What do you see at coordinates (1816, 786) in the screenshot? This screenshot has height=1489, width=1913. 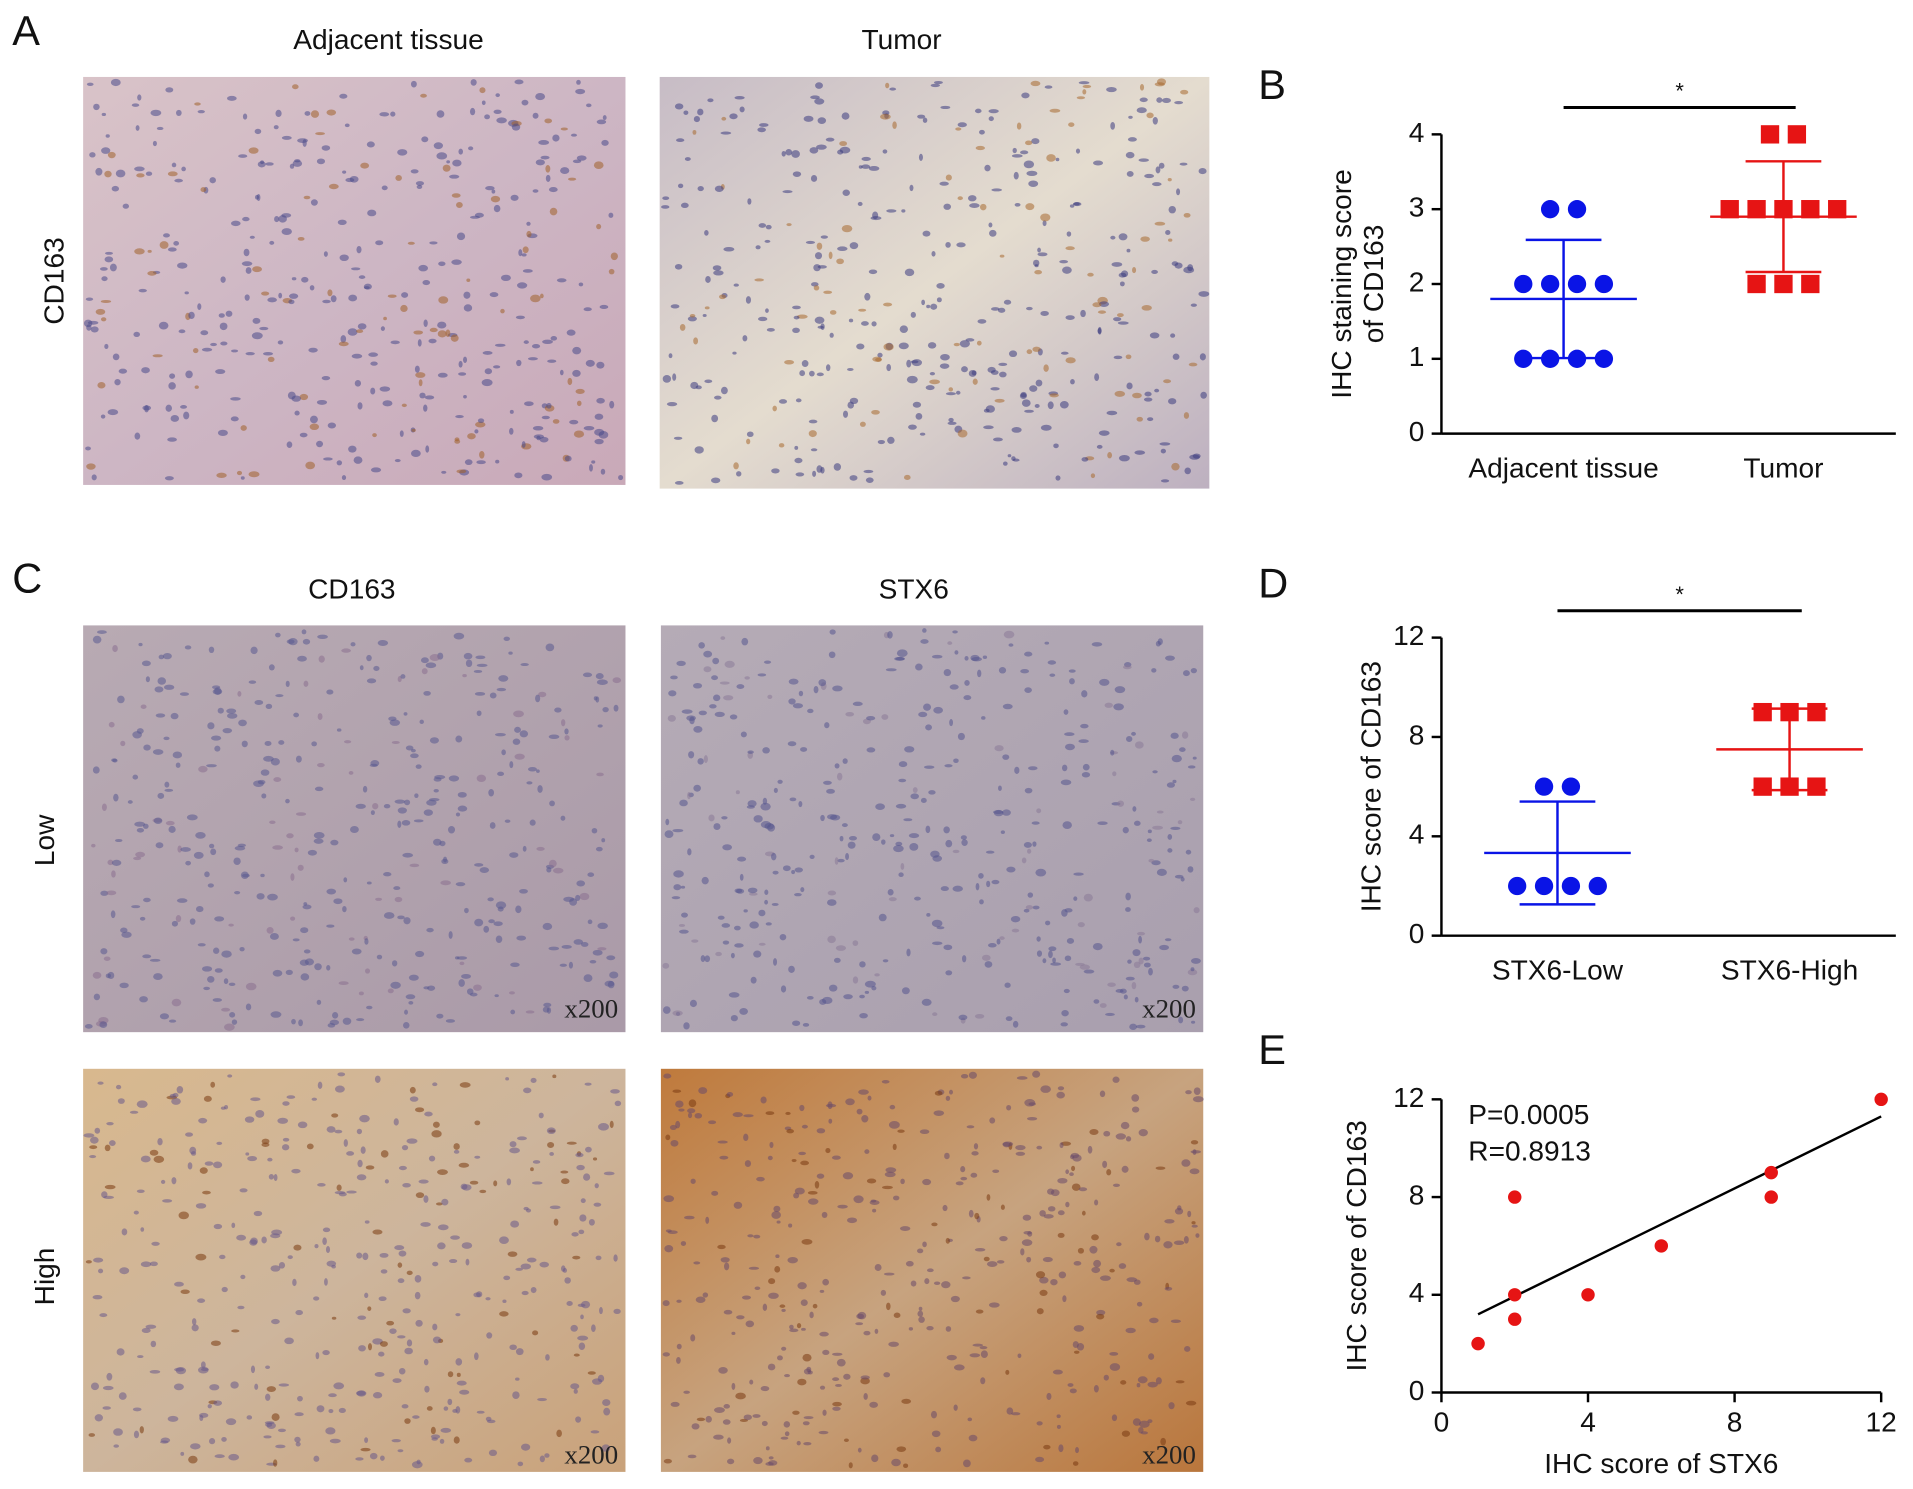 I see `data-point` at bounding box center [1816, 786].